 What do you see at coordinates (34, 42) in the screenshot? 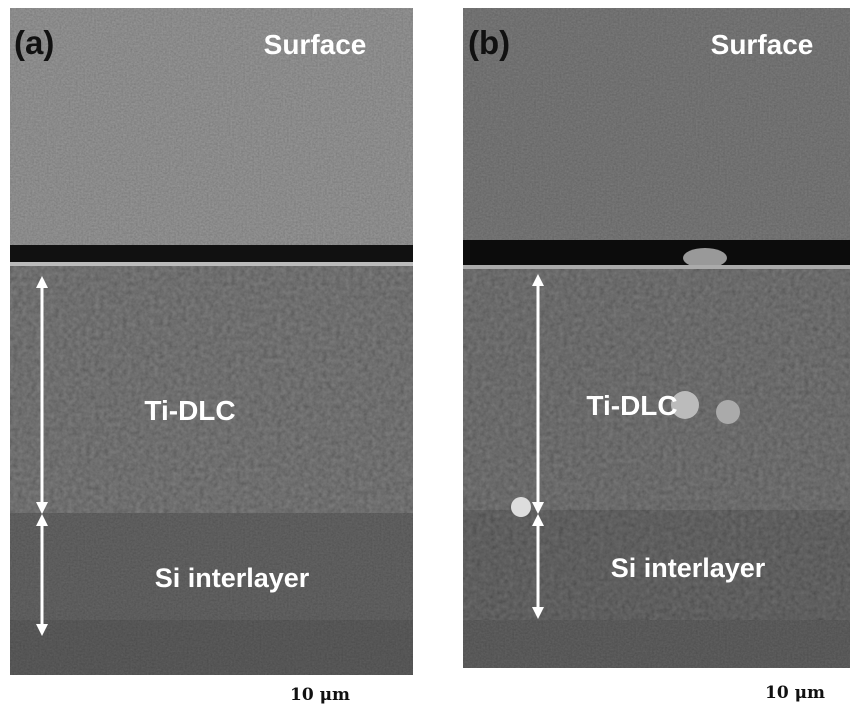
I see `panel-label: (a)` at bounding box center [34, 42].